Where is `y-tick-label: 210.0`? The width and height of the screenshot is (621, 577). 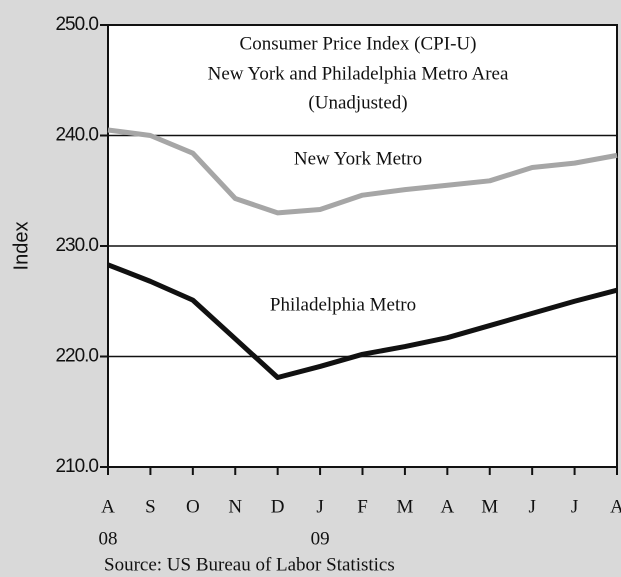
y-tick-label: 210.0 is located at coordinates (76, 466).